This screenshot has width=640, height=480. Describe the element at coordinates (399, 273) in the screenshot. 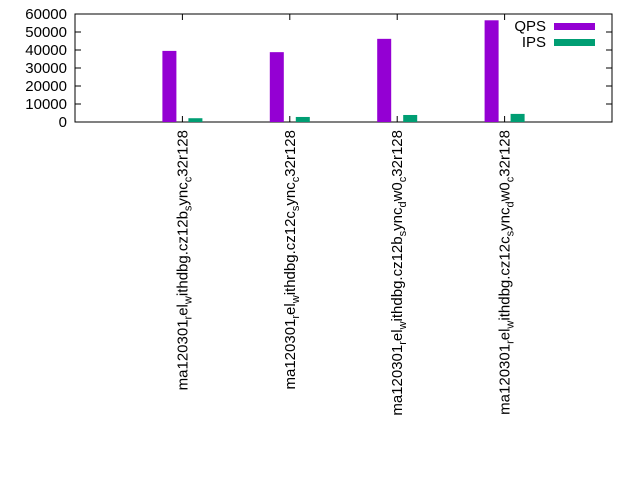

I see `x-tick-label: ma120301relwithdbg.cz12bsyncdw0c32r128` at that location.